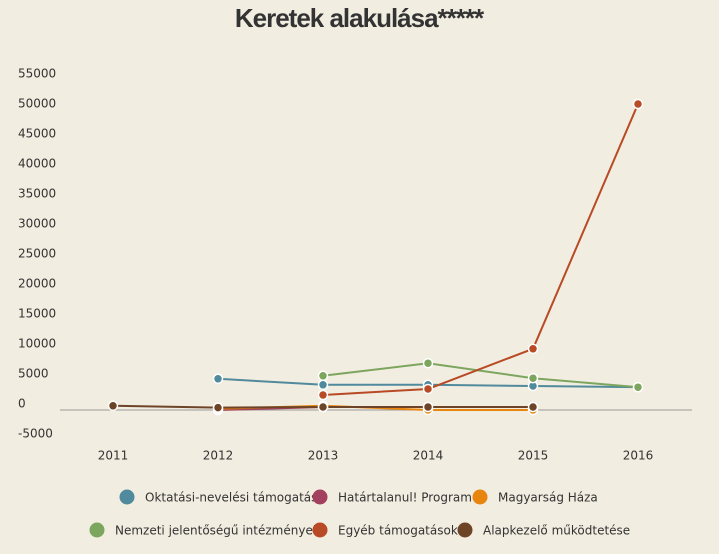 The height and width of the screenshot is (554, 719). I want to click on y-tick-label: 30000, so click(37, 224).